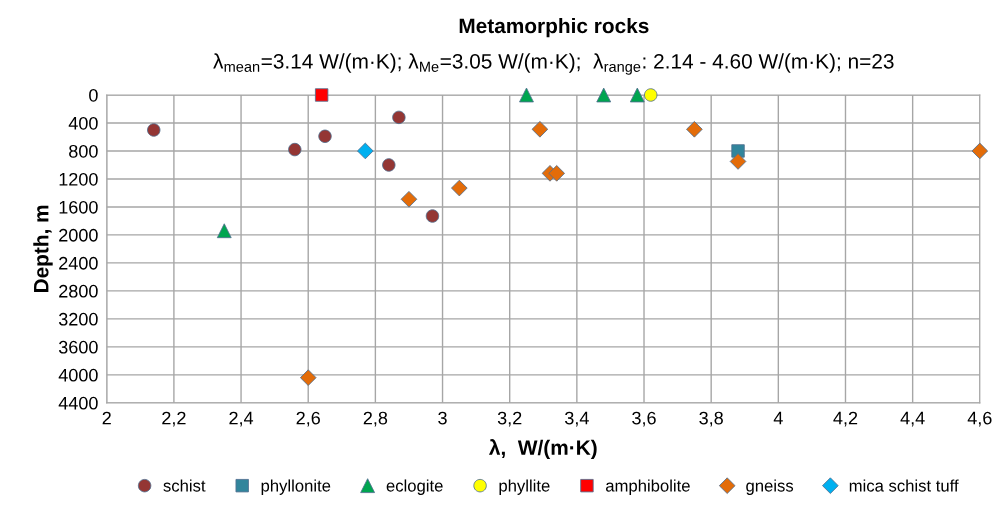  I want to click on y-axis-title: Depth, m, so click(43, 249).